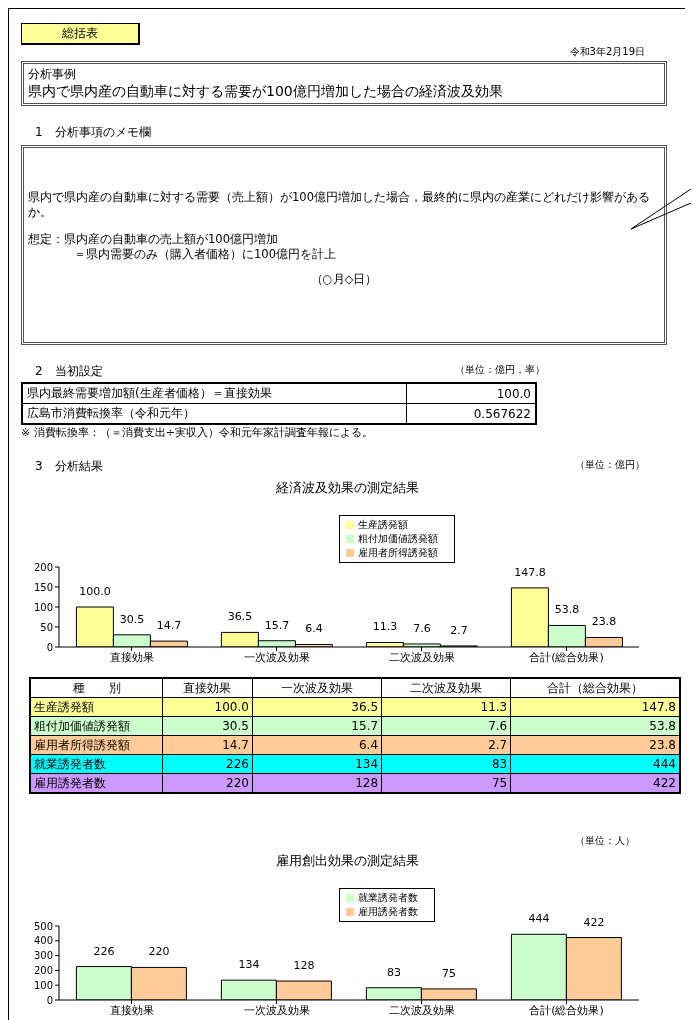  I want to click on category-label: 粗付加価値誘発額, so click(82, 725).